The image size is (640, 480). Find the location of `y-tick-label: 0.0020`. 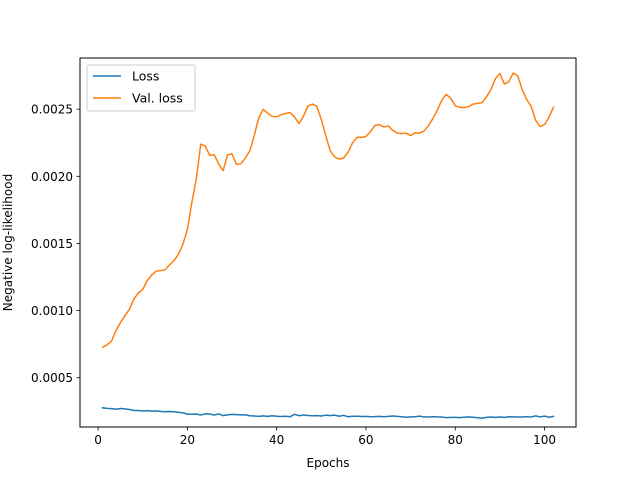

y-tick-label: 0.0020 is located at coordinates (52, 177).